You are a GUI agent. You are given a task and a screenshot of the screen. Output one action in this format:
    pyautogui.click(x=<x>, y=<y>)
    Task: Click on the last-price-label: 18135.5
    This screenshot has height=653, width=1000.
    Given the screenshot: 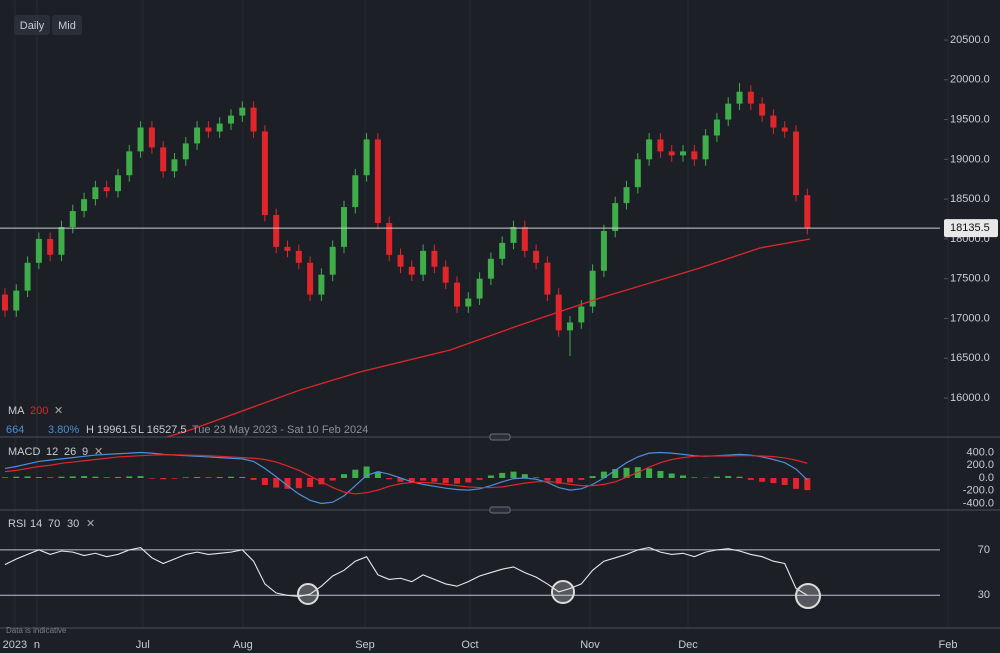 What is the action you would take?
    pyautogui.click(x=970, y=228)
    